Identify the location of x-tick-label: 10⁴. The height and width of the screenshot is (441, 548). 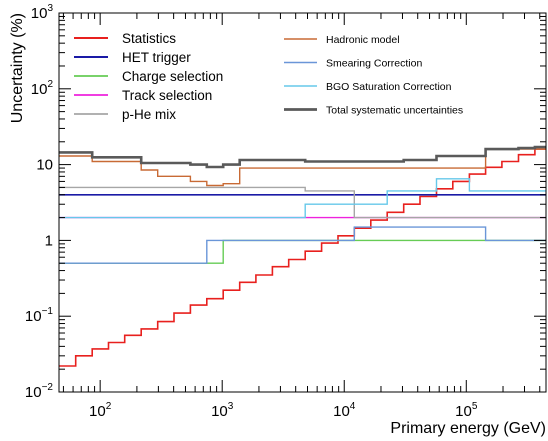
(344, 410).